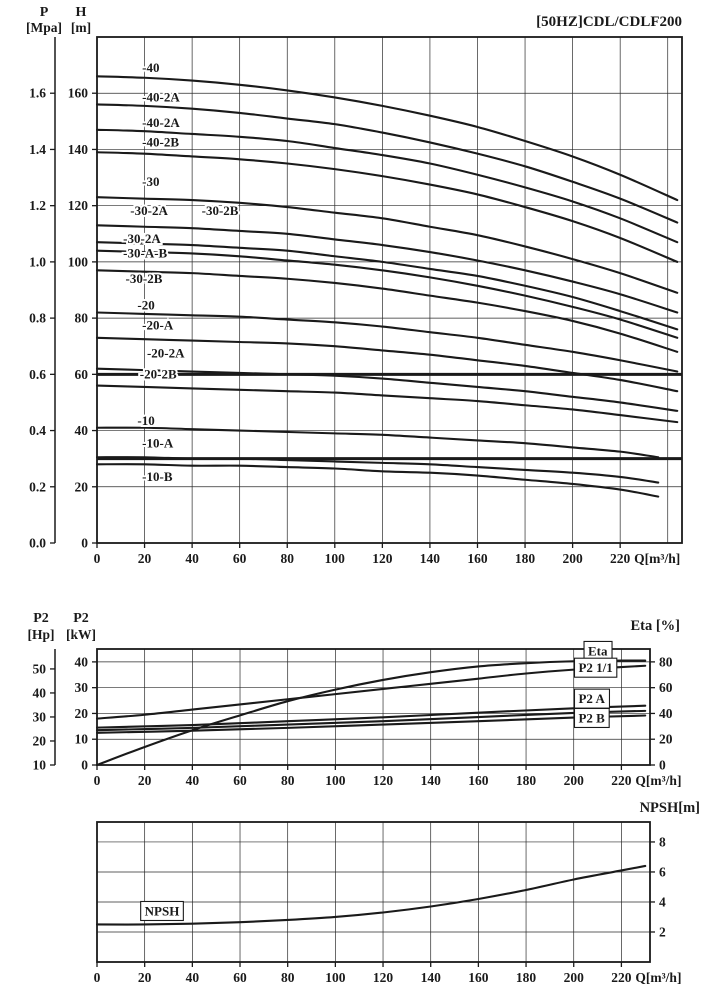 The height and width of the screenshot is (1000, 708). What do you see at coordinates (166, 352) in the screenshot?
I see `svg-text: -20-2A` at bounding box center [166, 352].